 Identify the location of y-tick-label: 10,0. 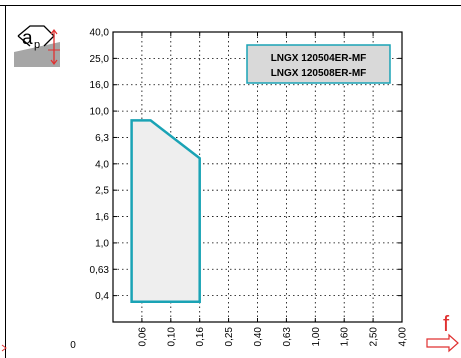
(100, 112).